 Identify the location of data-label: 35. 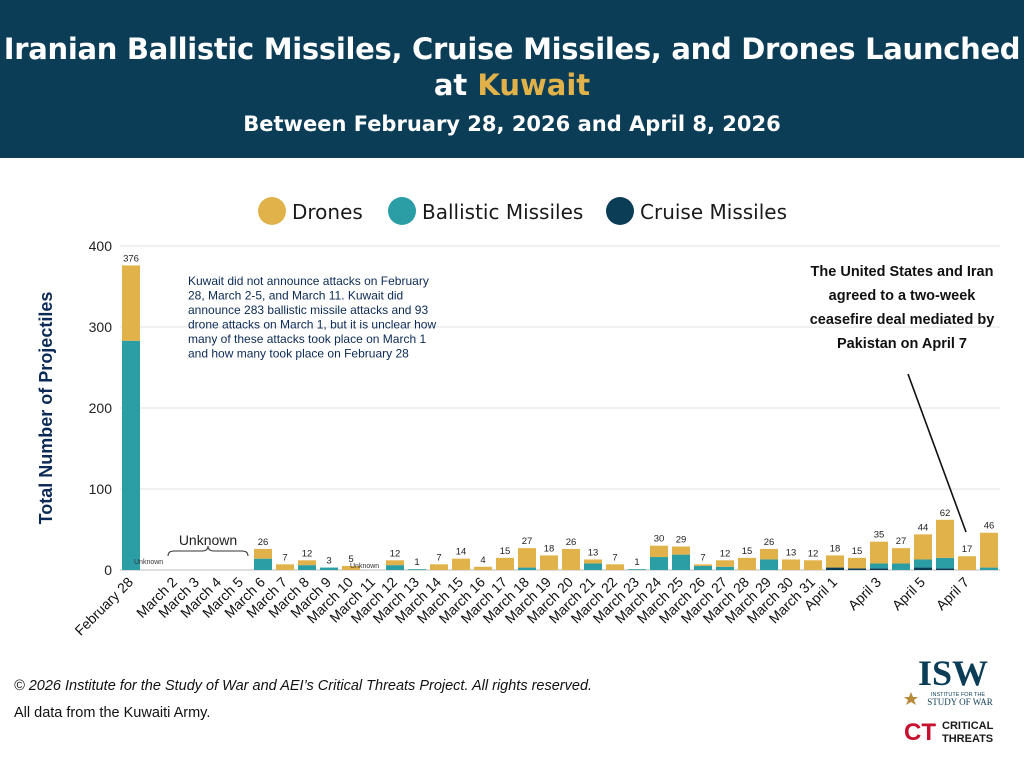
(879, 535).